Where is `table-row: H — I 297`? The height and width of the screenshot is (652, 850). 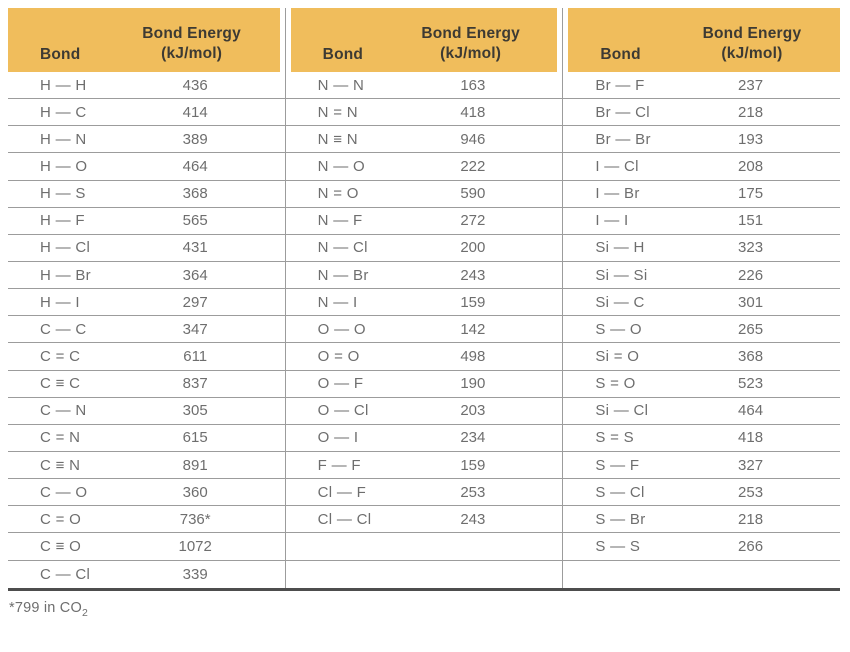
table-row: H — I 297 is located at coordinates (146, 303).